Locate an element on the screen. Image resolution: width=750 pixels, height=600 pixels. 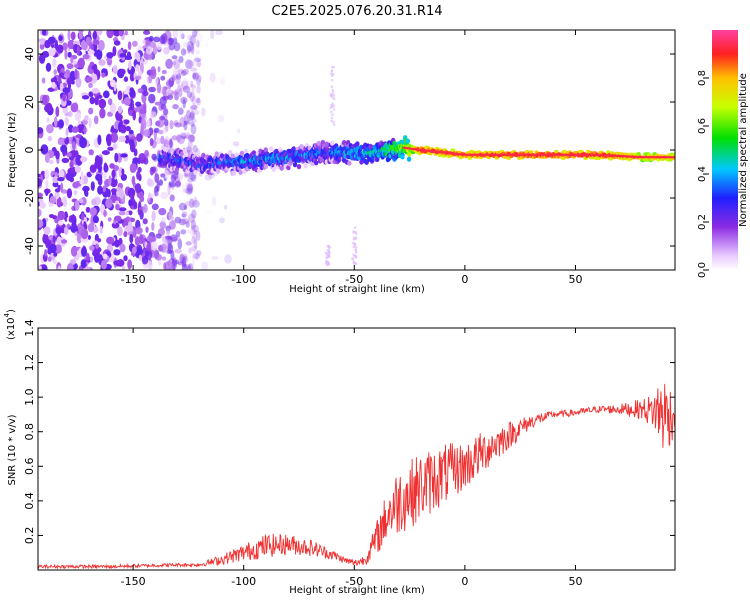
spectrogram-y-tick-label: -40 is located at coordinates (29, 246).